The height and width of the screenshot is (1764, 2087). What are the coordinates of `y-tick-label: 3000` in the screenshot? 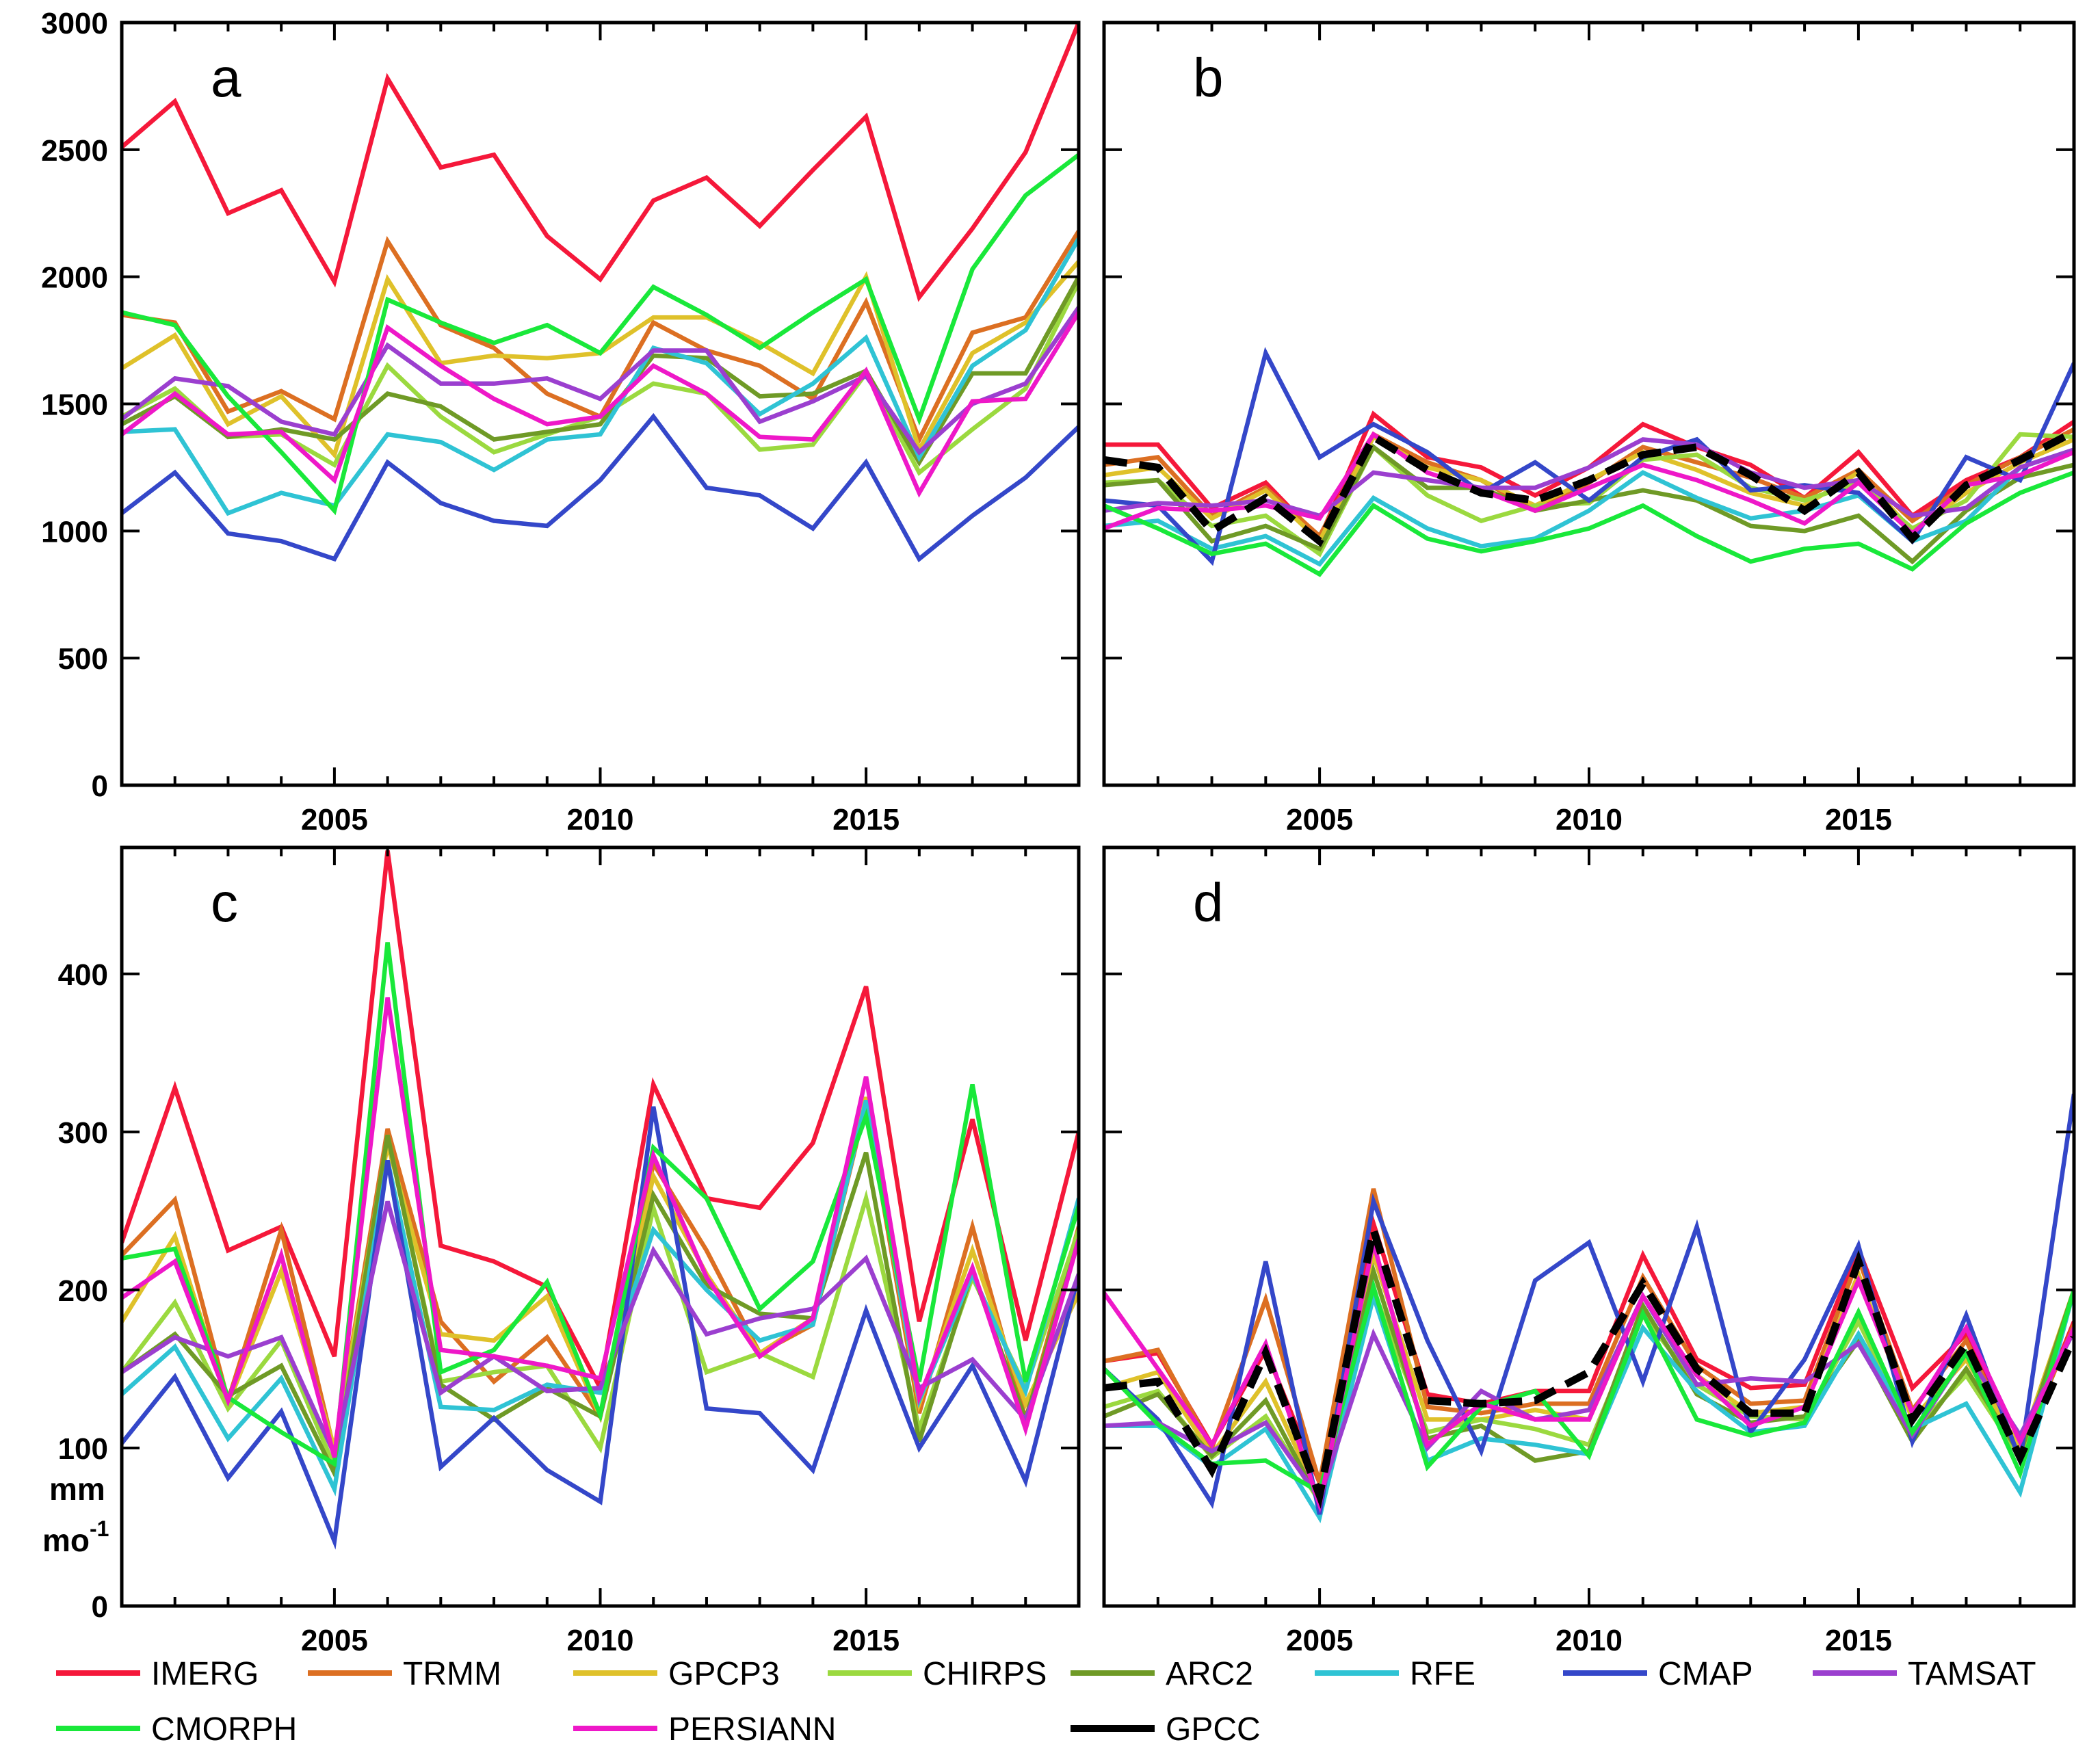 It's located at (74, 23).